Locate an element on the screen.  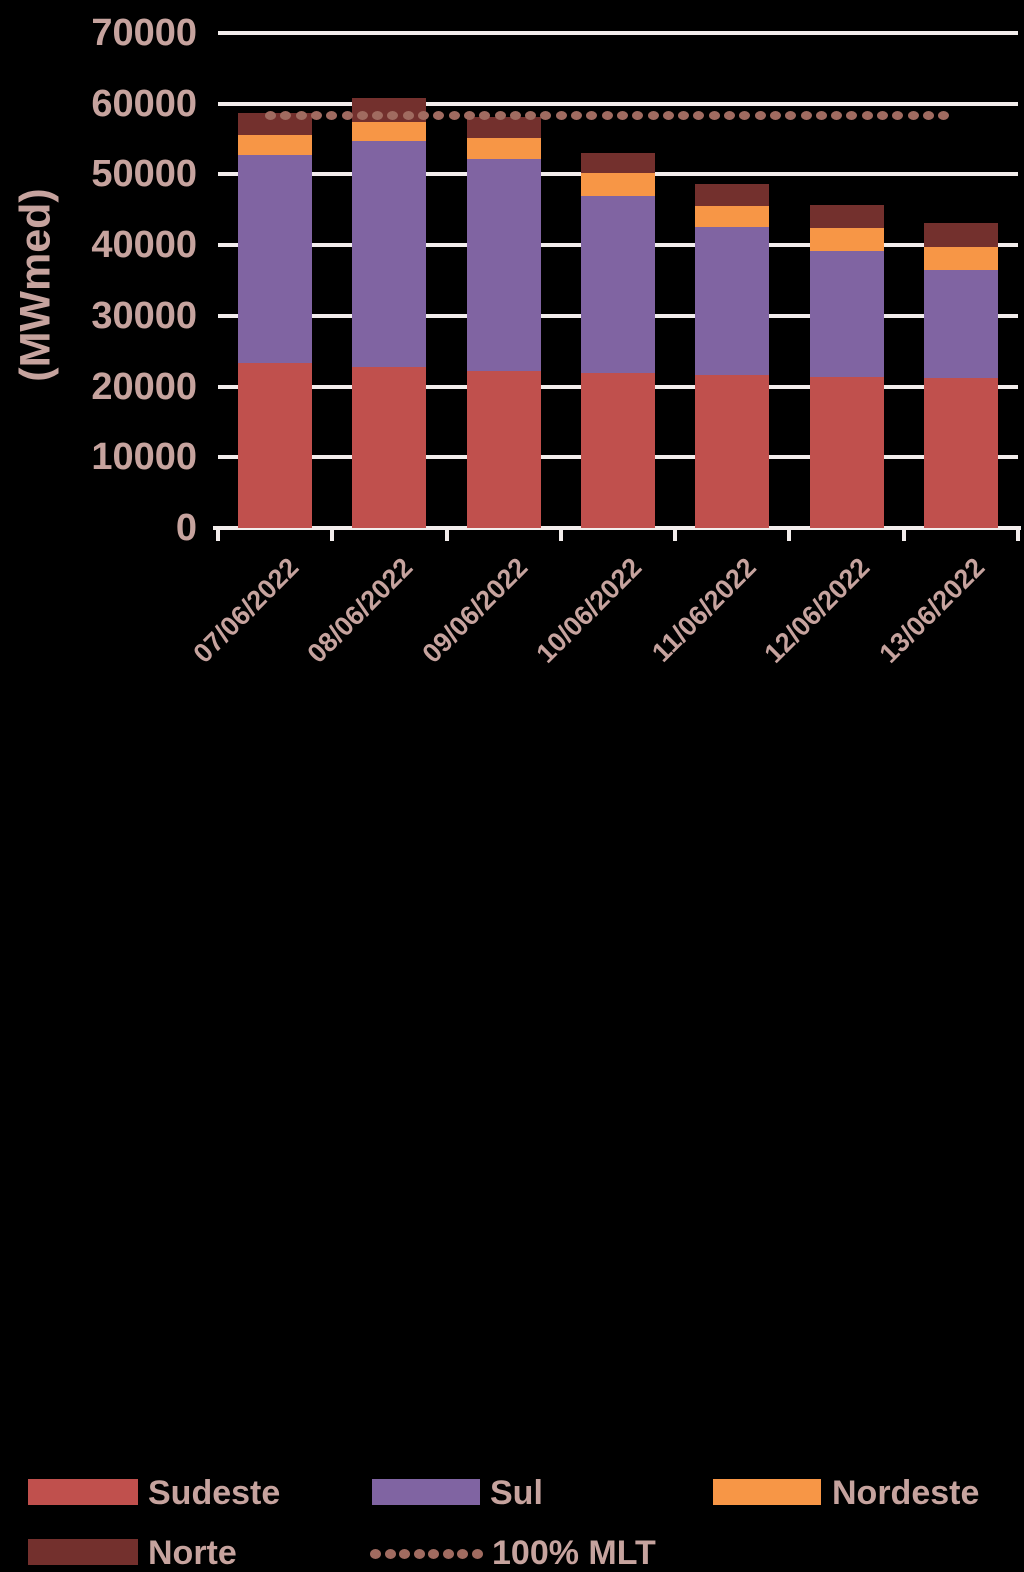
x-tick-label: 07/06/2022 is located at coordinates (246, 610).